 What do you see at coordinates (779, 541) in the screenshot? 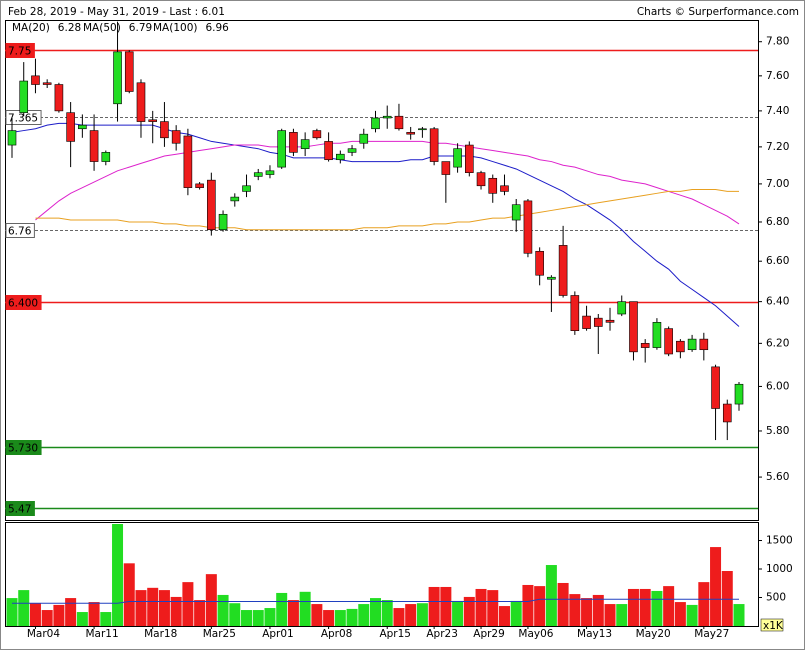
I see `volume-tick-label: 1500` at bounding box center [779, 541].